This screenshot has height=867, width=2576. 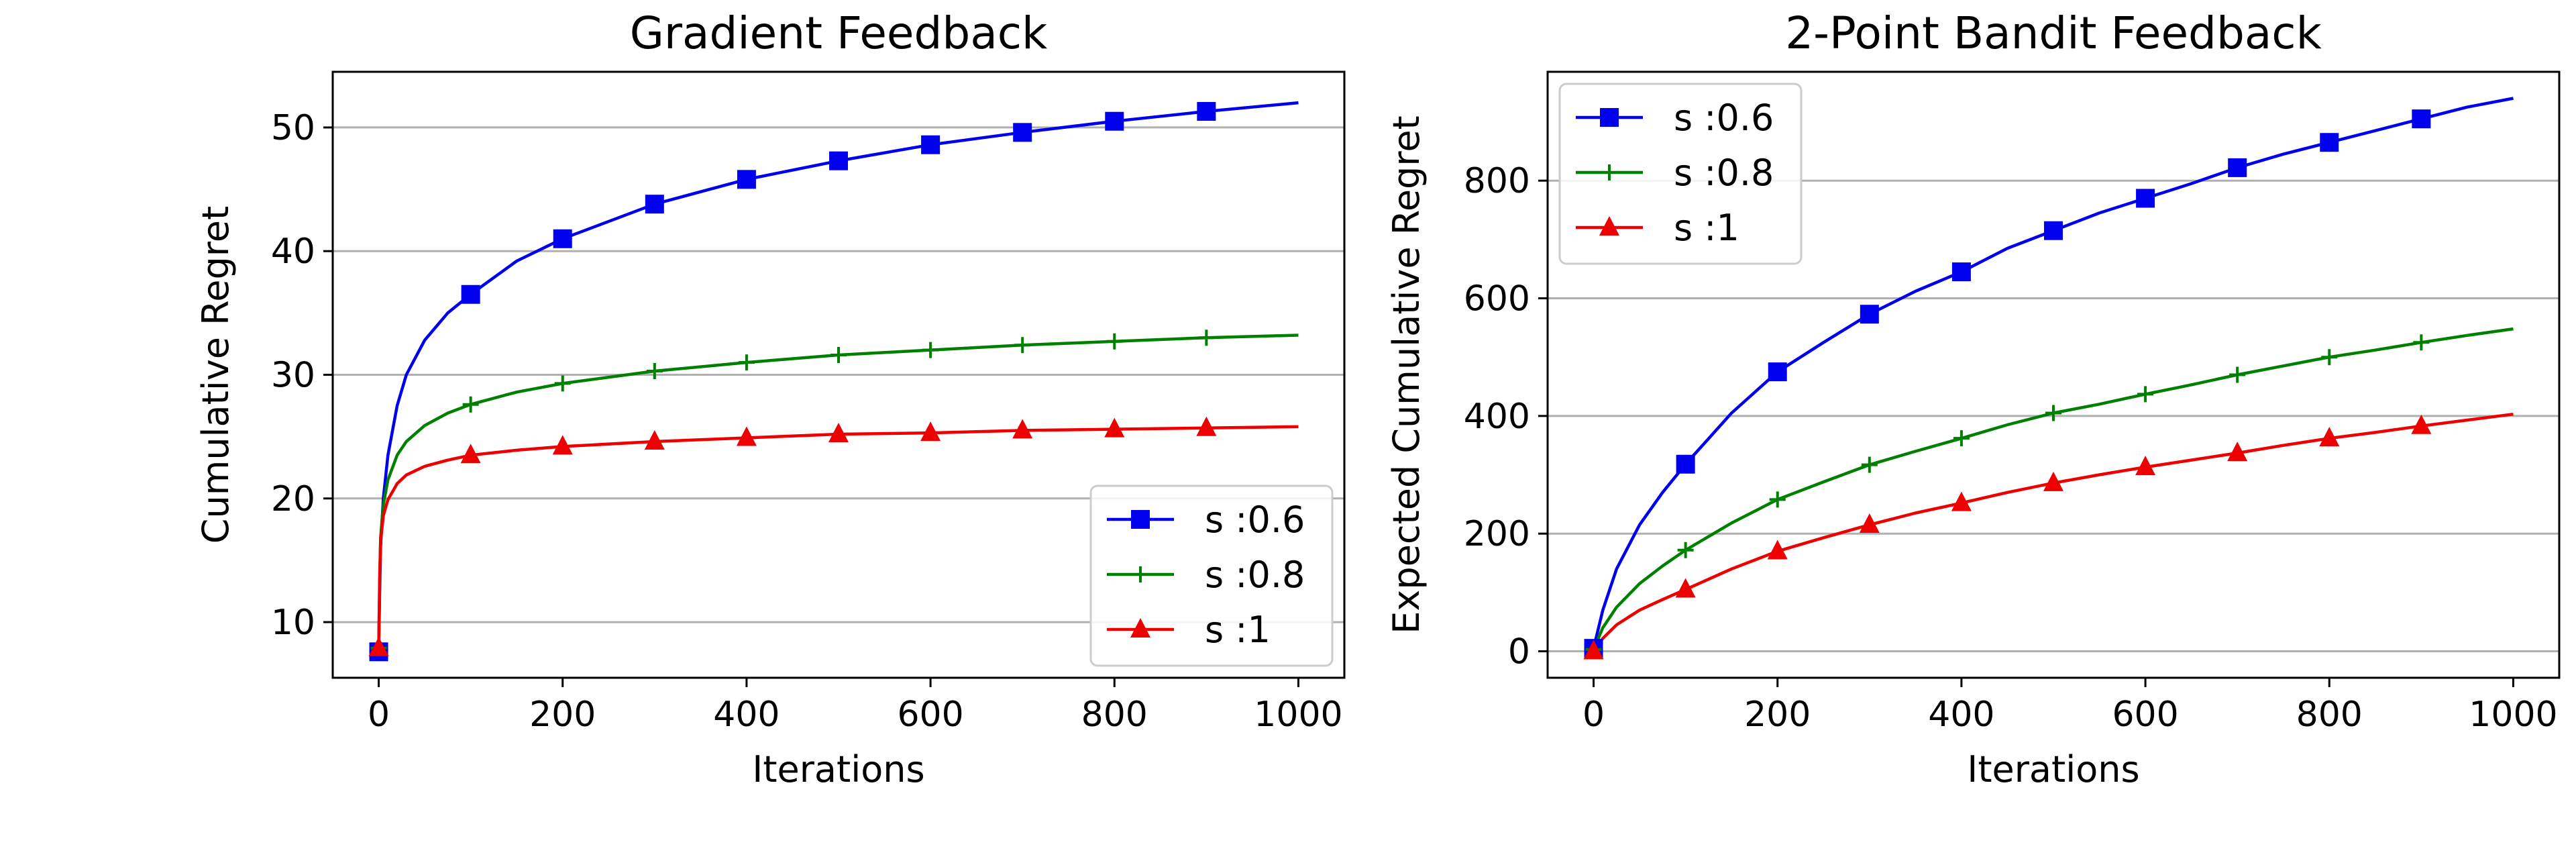 What do you see at coordinates (1497, 299) in the screenshot?
I see `y-tick-label: 600` at bounding box center [1497, 299].